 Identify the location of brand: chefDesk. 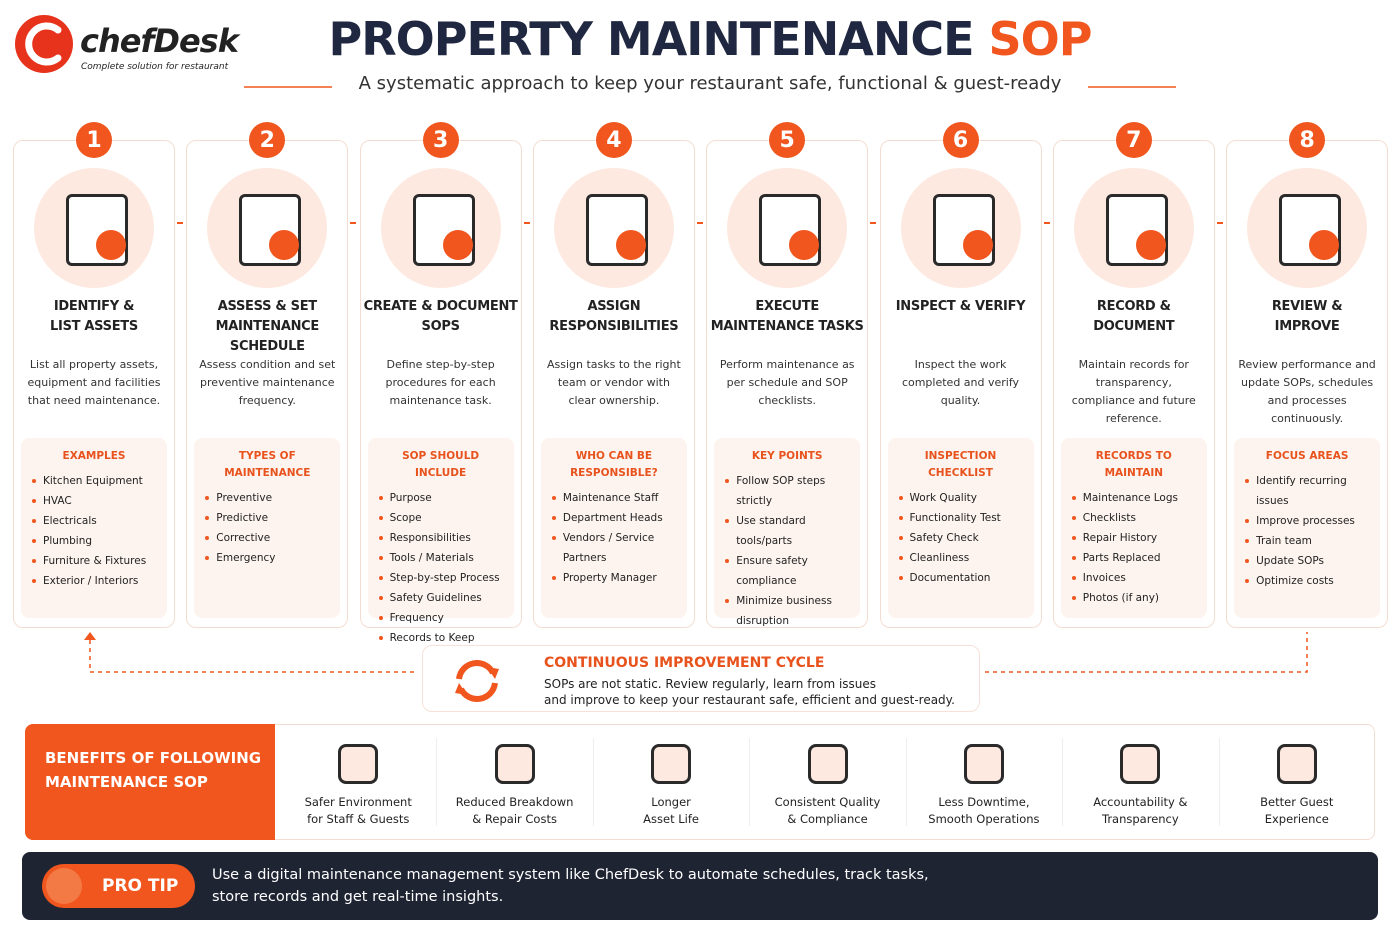
(159, 41).